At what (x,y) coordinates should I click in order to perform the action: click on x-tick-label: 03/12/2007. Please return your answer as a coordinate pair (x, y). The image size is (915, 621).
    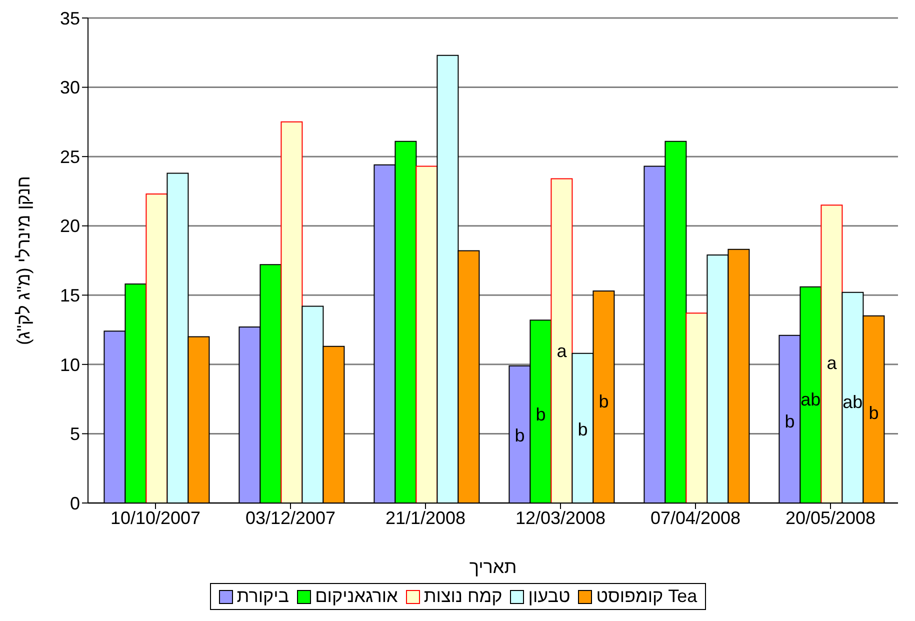
    Looking at the image, I should click on (290, 518).